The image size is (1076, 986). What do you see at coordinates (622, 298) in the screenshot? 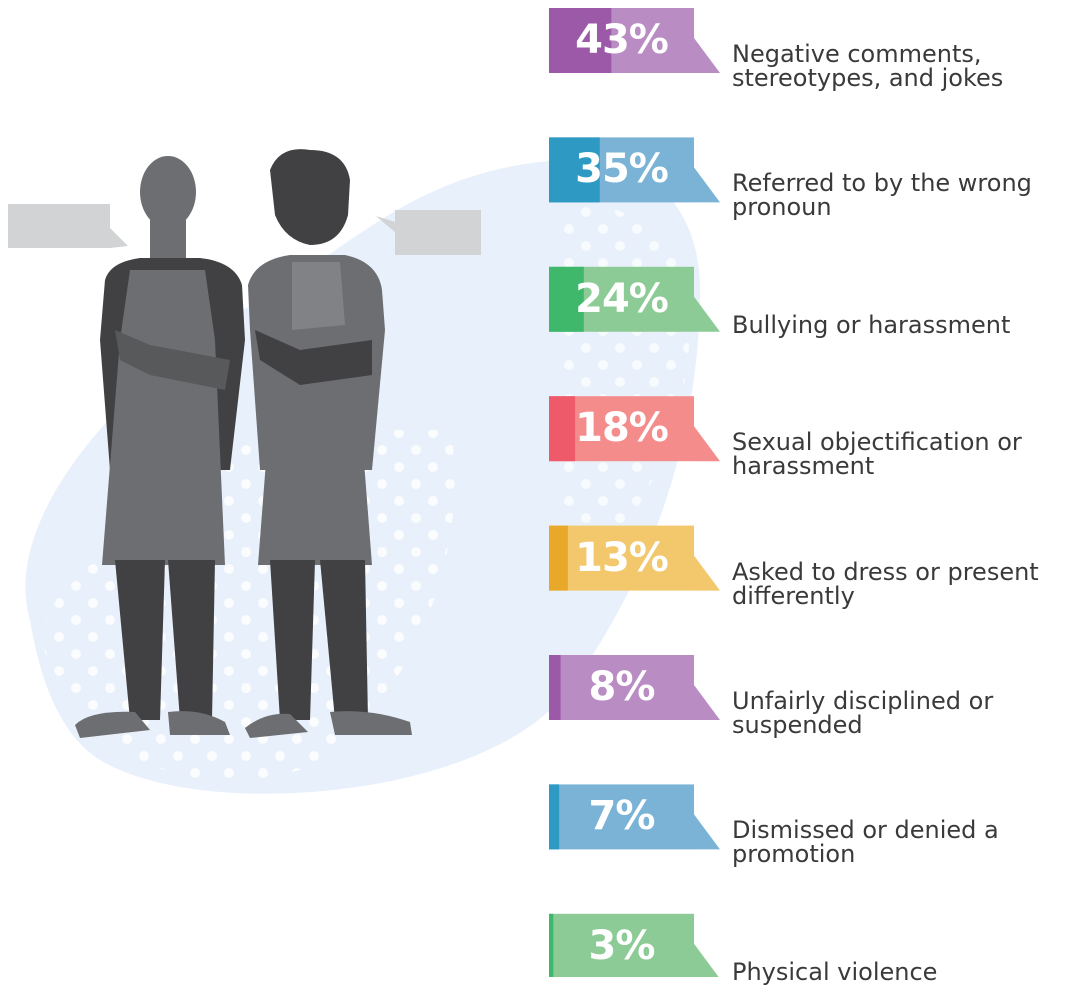
I see `value-label: 24%` at bounding box center [622, 298].